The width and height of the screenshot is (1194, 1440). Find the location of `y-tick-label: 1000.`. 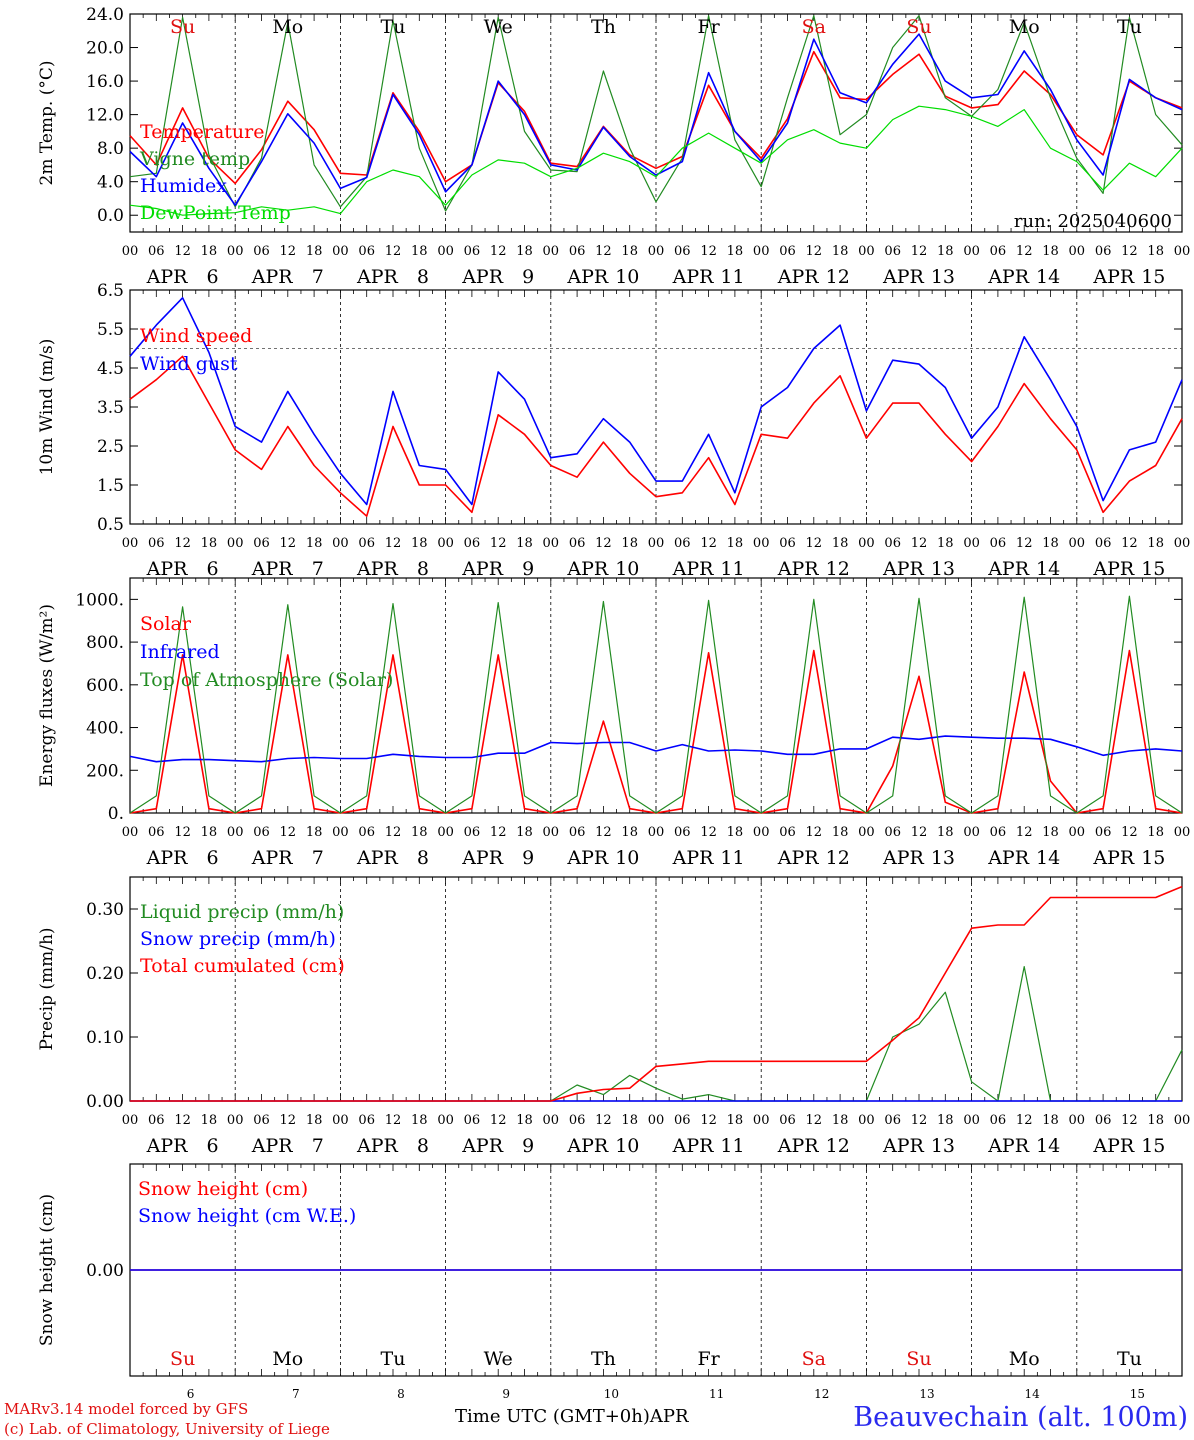

y-tick-label: 1000. is located at coordinates (99, 600).